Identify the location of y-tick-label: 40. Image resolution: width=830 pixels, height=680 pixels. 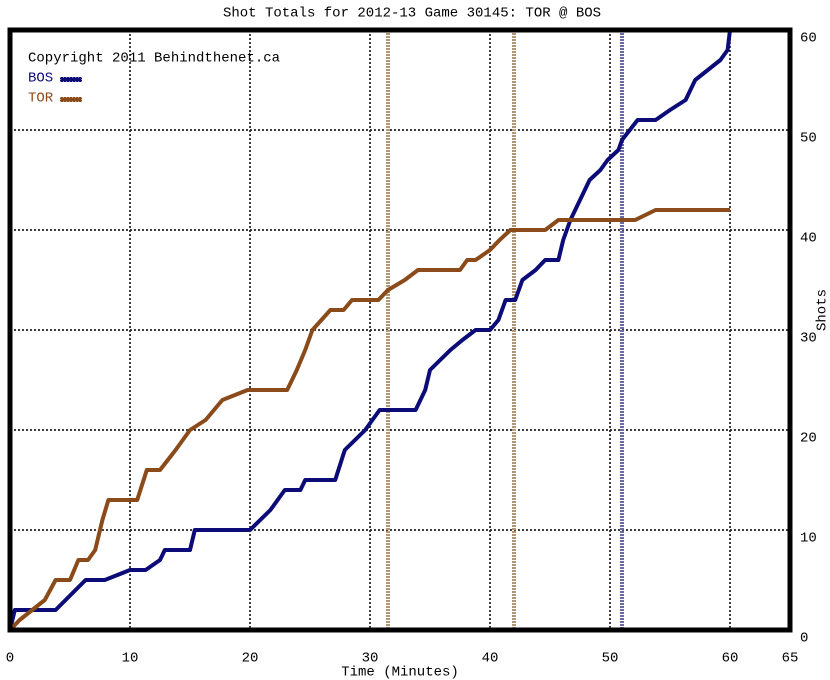
(808, 239).